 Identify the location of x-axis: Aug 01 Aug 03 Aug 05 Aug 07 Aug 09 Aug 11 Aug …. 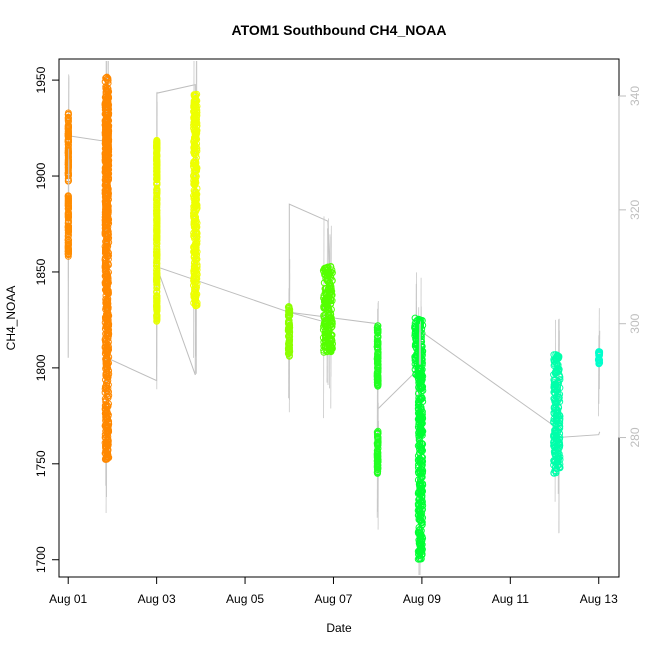
(333, 591).